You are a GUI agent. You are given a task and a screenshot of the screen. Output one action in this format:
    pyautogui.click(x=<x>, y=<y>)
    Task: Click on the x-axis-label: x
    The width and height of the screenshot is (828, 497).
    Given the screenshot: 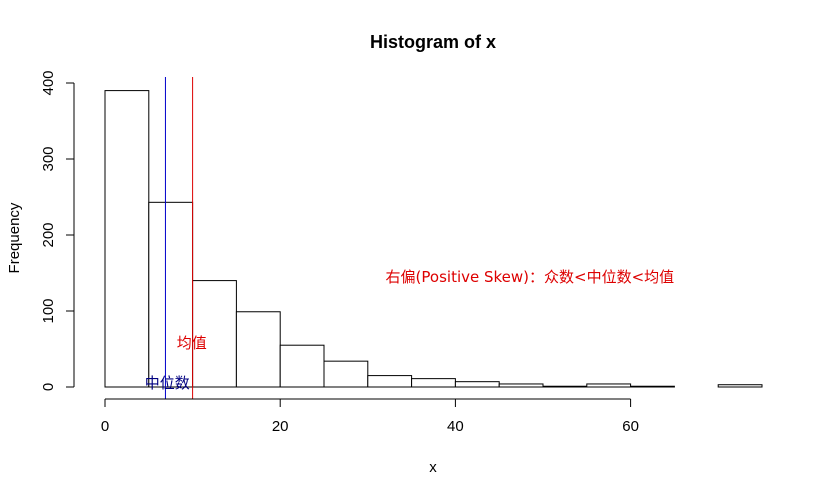 What is the action you would take?
    pyautogui.click(x=433, y=467)
    